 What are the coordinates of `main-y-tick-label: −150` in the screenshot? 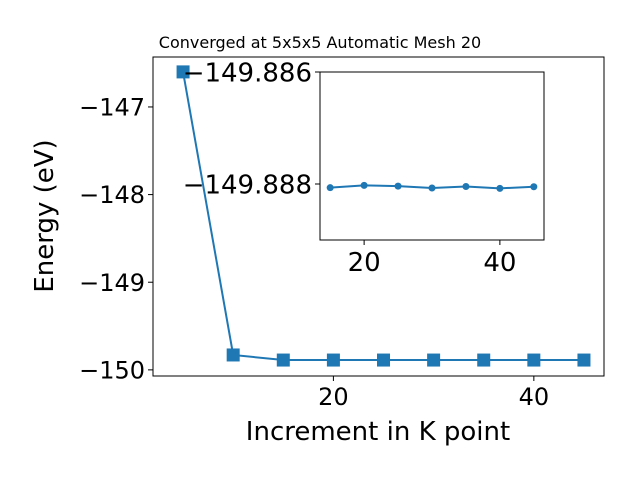 It's located at (112, 371).